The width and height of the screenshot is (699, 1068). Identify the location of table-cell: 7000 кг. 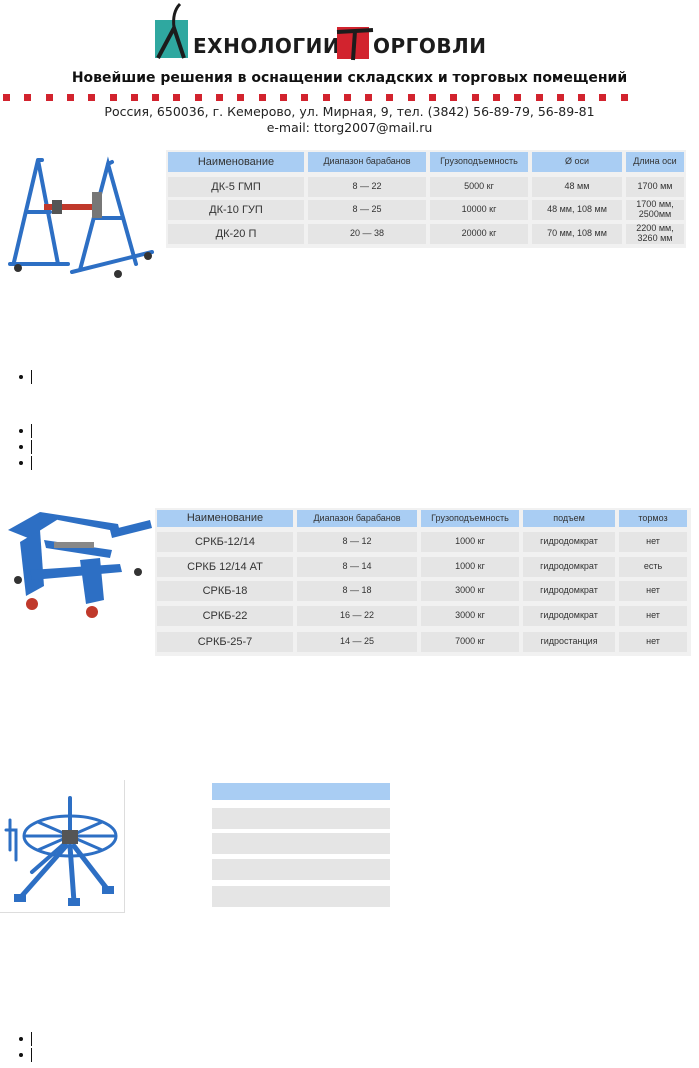
(470, 642).